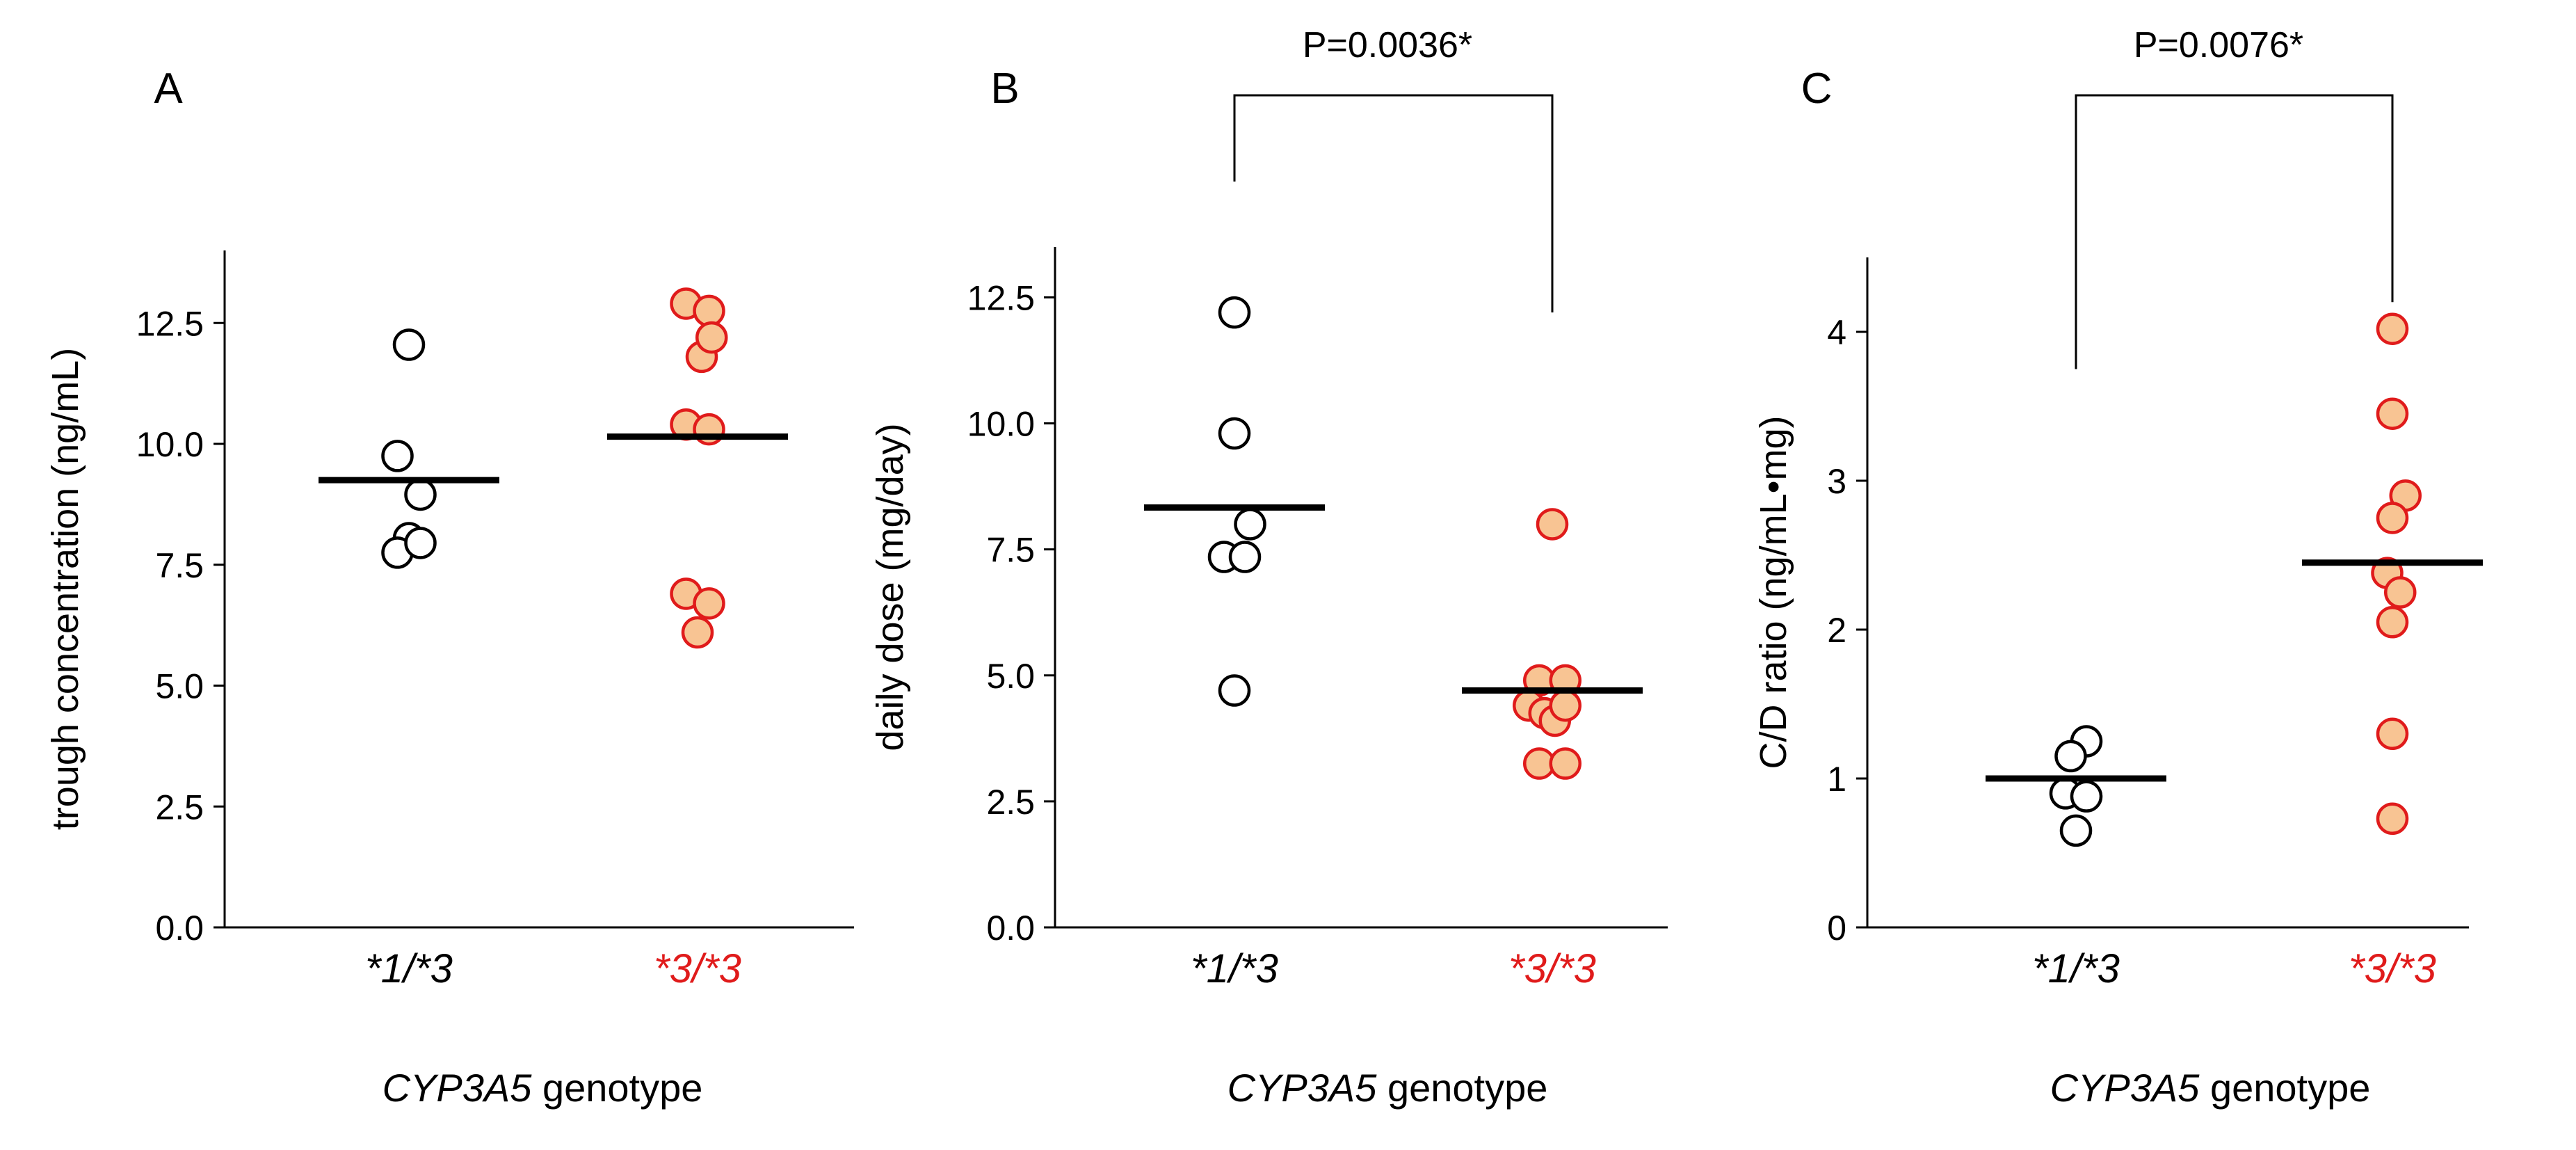 The width and height of the screenshot is (2576, 1150). What do you see at coordinates (1010, 928) in the screenshot?
I see `panel-b-ytick-label: 0.0` at bounding box center [1010, 928].